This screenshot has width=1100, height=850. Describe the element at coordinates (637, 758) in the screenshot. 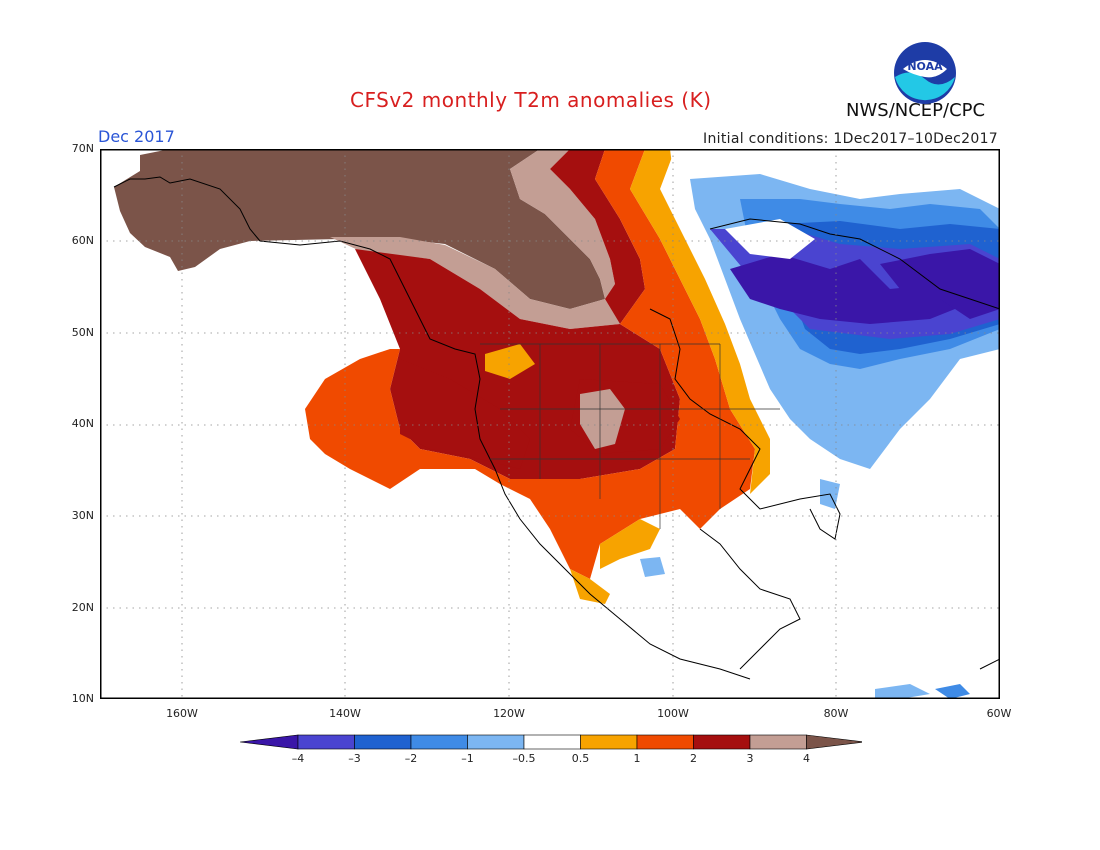

I see `colorbar-label: 1` at that location.